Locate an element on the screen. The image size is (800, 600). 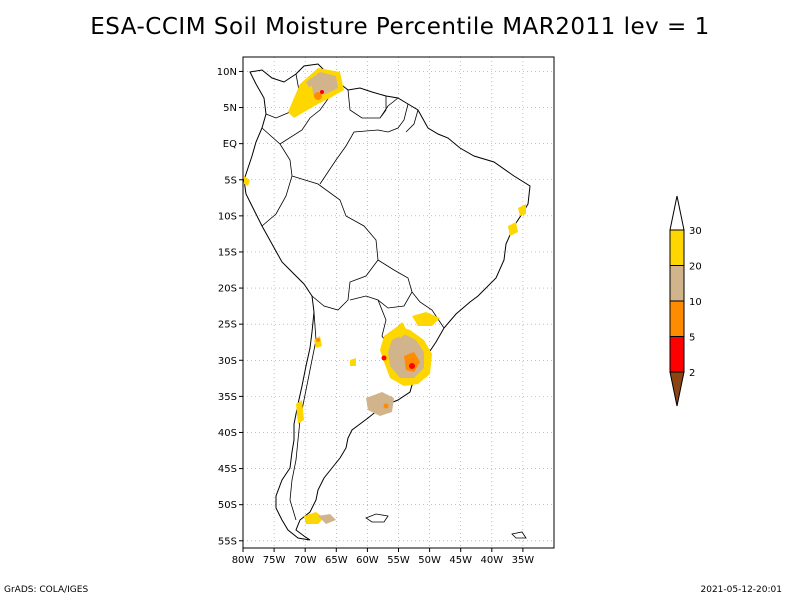
lat-tick-label: 45S is located at coordinates (227, 469).